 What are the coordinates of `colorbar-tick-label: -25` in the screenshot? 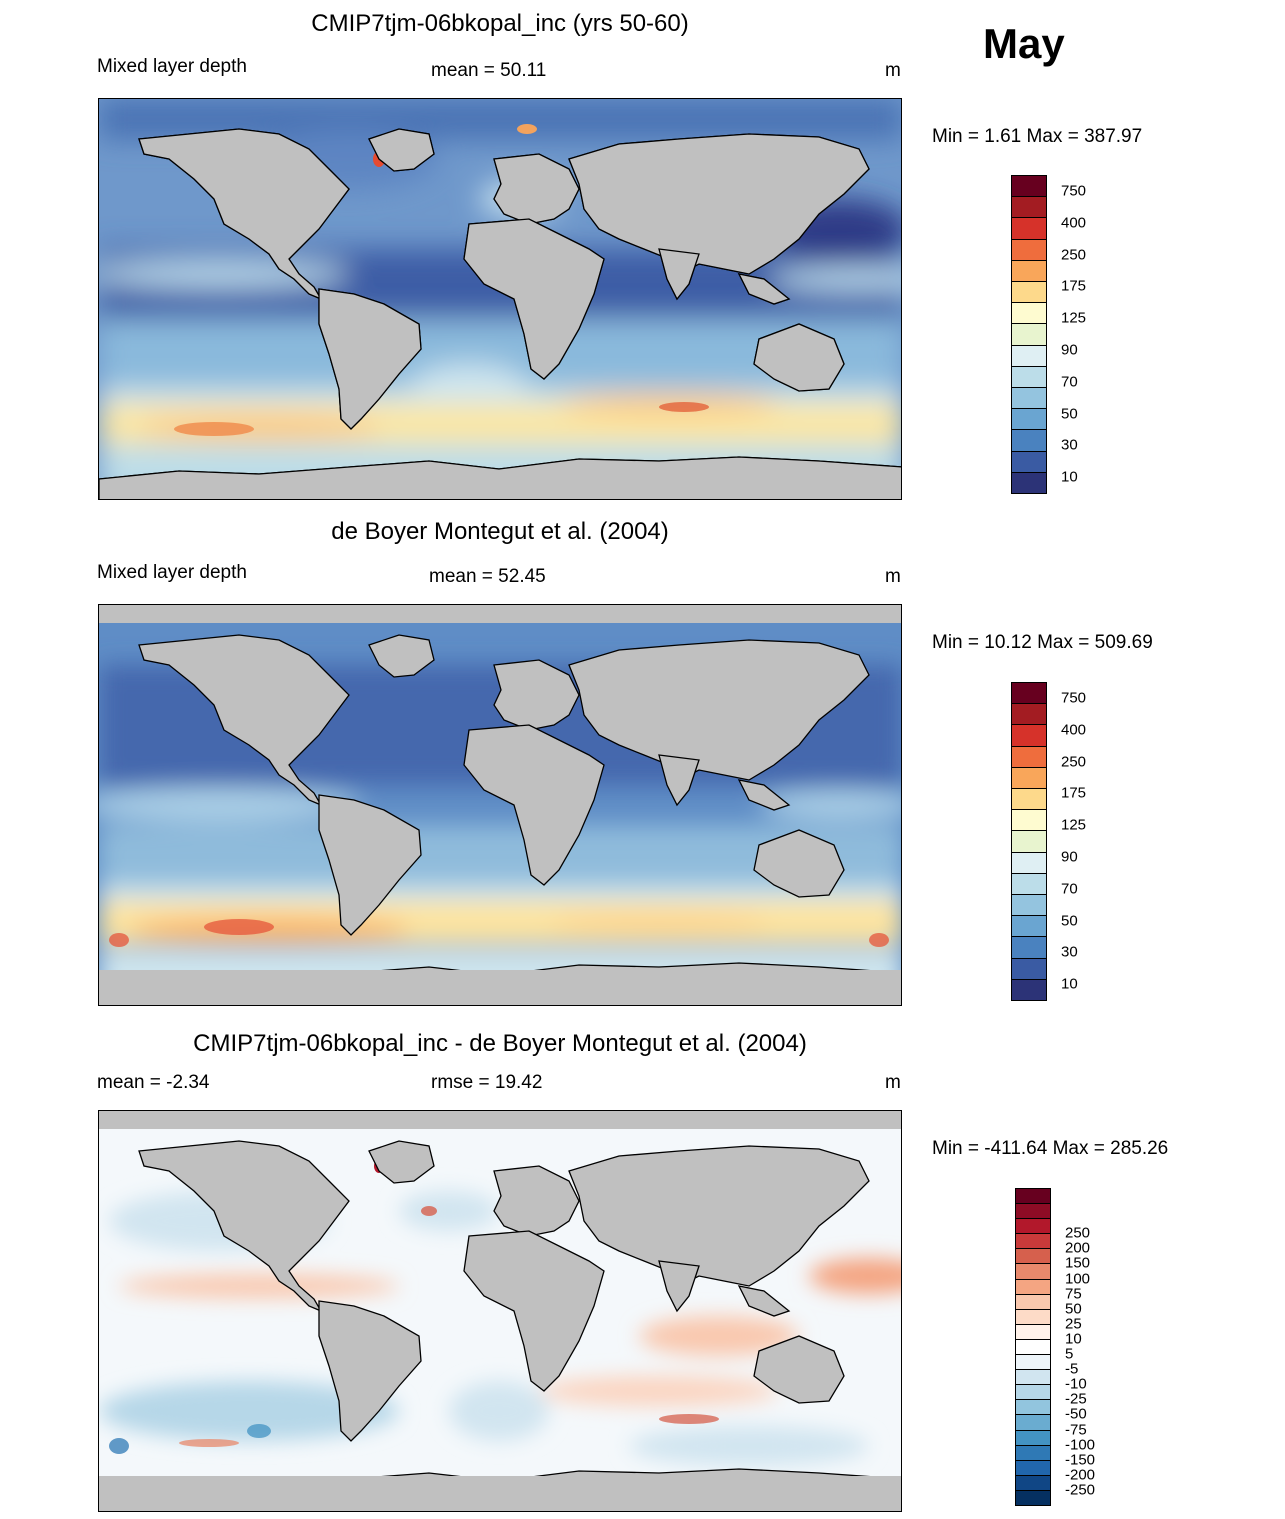 It's located at (1076, 1399).